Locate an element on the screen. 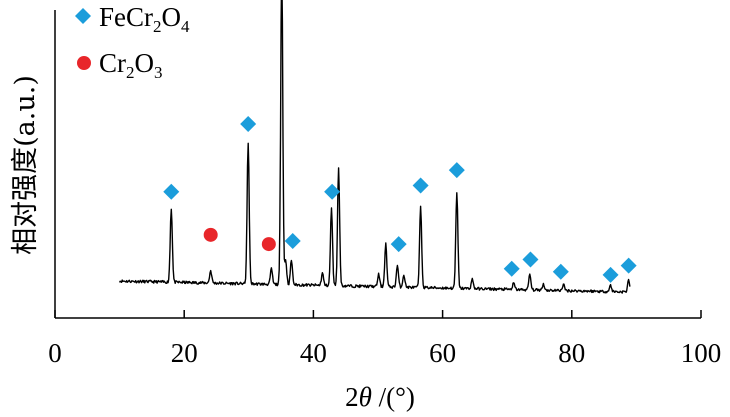  y-axis-label: 相对强度(a.u.) is located at coordinates (25, 165).